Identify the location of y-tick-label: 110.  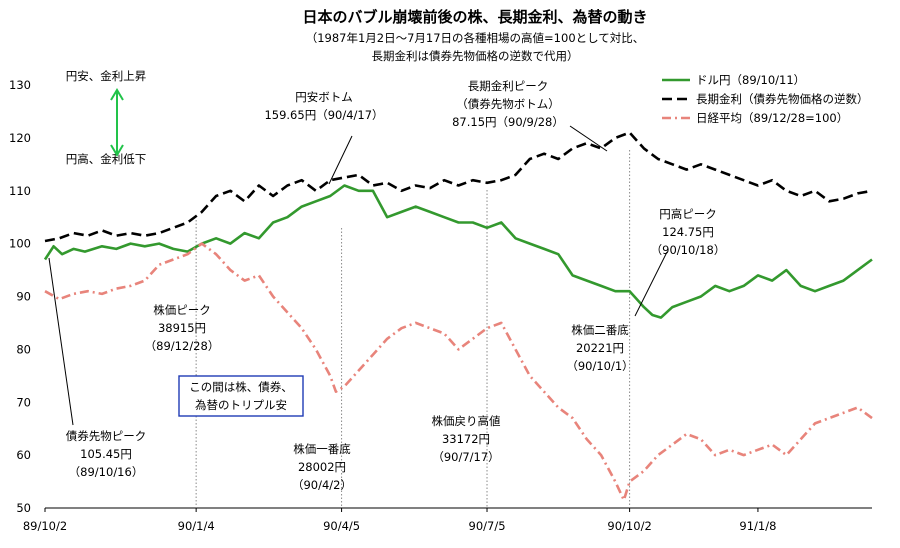
(20, 191).